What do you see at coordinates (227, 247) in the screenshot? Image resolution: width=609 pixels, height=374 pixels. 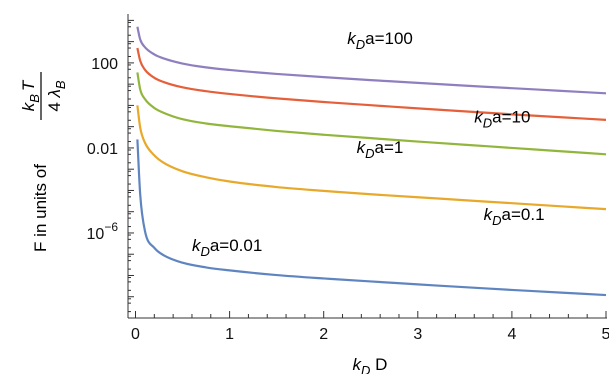 I see `series-label-5: kDa=0.01` at bounding box center [227, 247].